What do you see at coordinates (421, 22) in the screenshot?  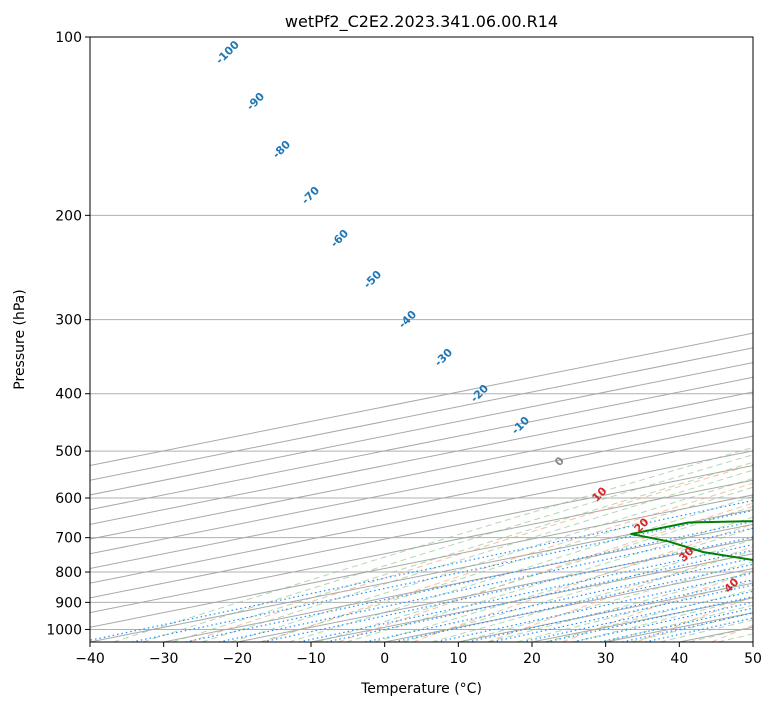 I see `chart-title: wetPf2_C2E2.2023.341.06.00.R14` at bounding box center [421, 22].